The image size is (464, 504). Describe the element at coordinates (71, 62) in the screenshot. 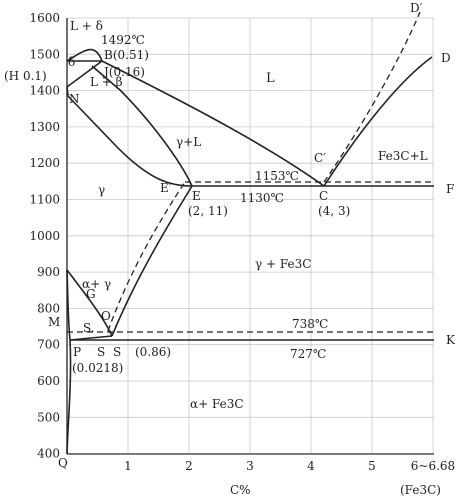

I see `label-delta: δ` at that location.